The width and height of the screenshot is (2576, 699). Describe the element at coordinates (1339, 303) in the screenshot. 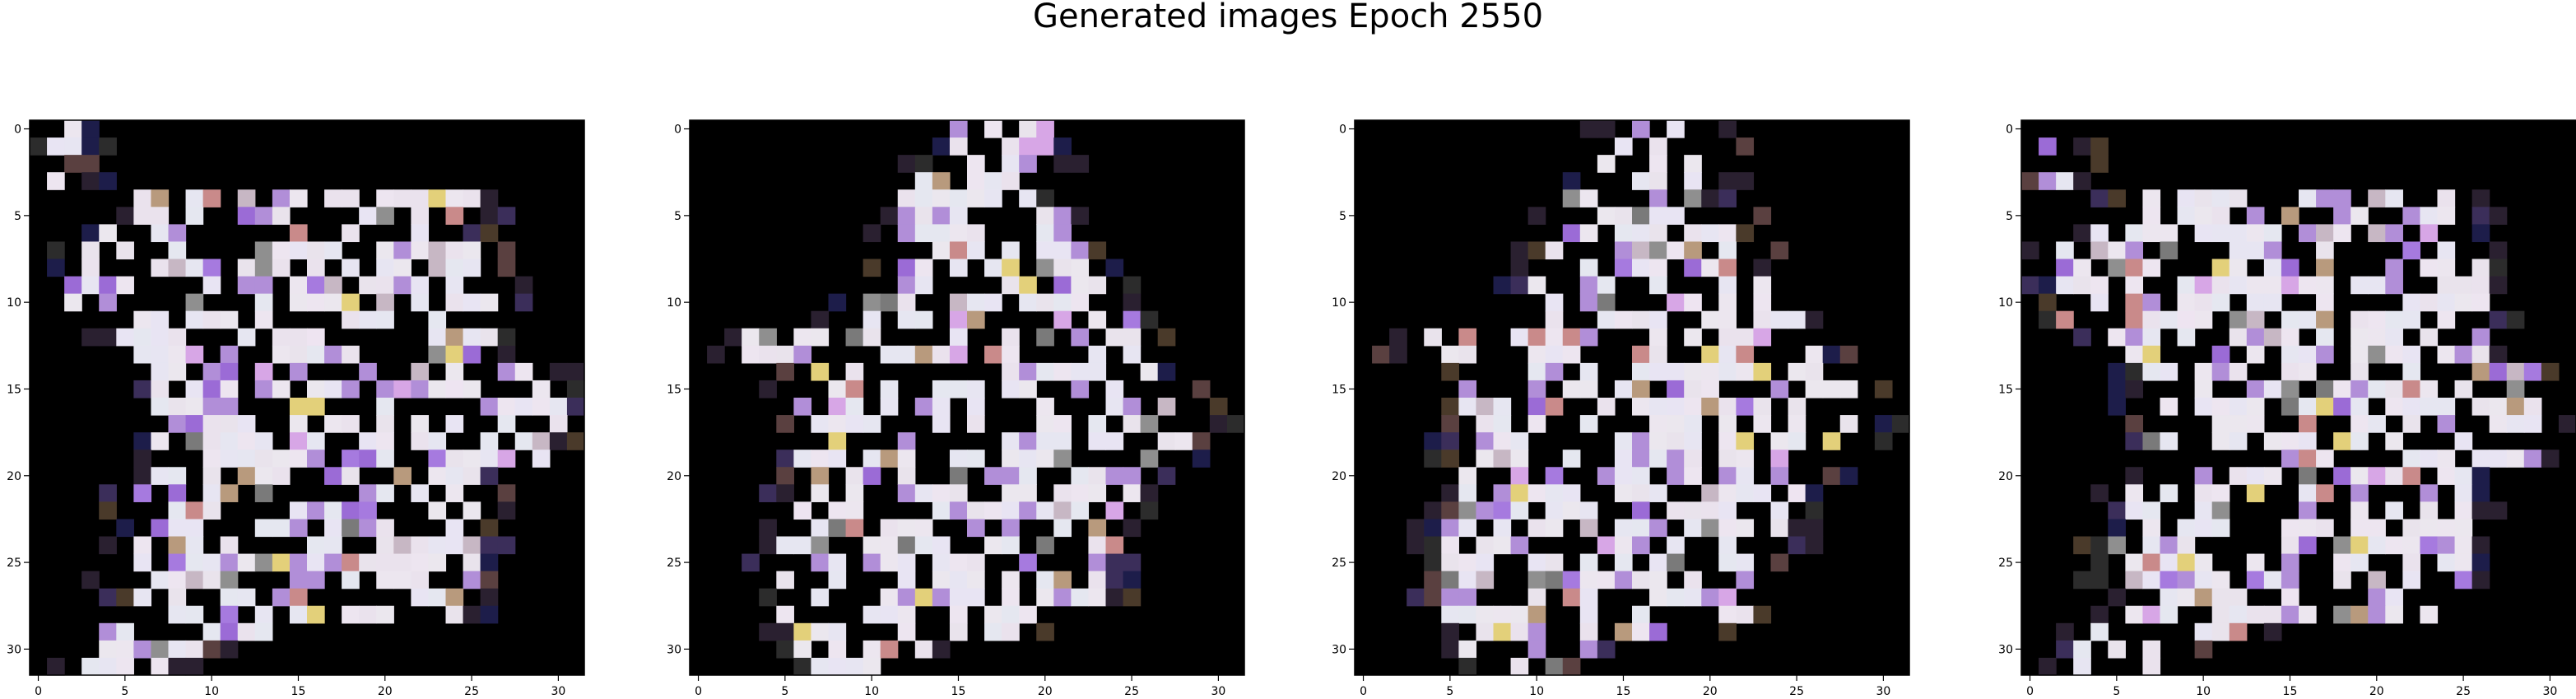

I see `y-tick-label: 10` at that location.